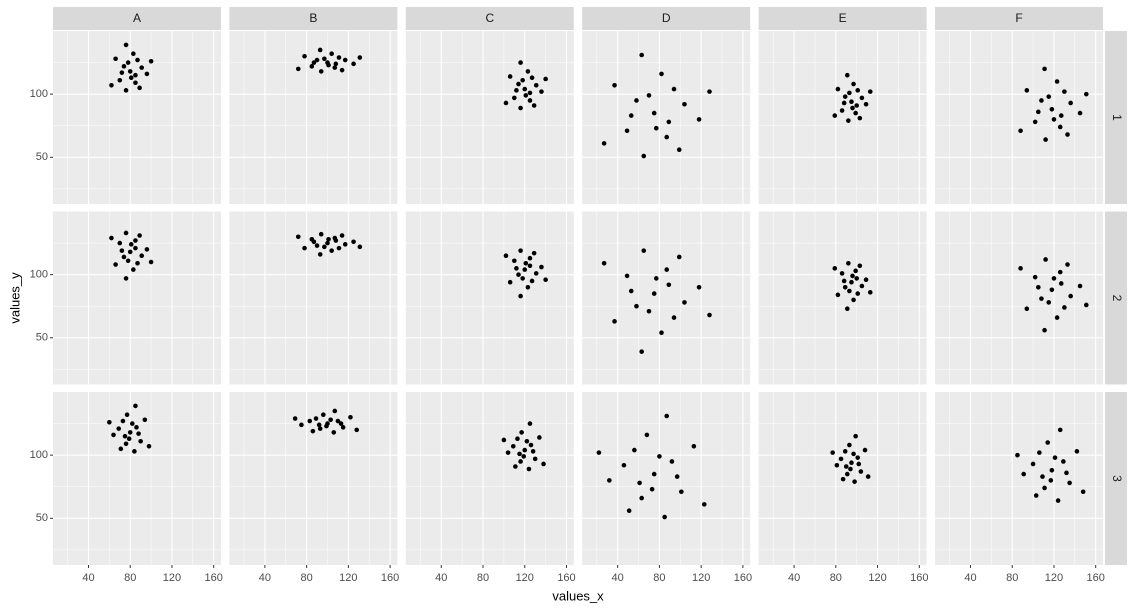  Describe the element at coordinates (489, 18) in the screenshot. I see `column-strip-label: C` at that location.